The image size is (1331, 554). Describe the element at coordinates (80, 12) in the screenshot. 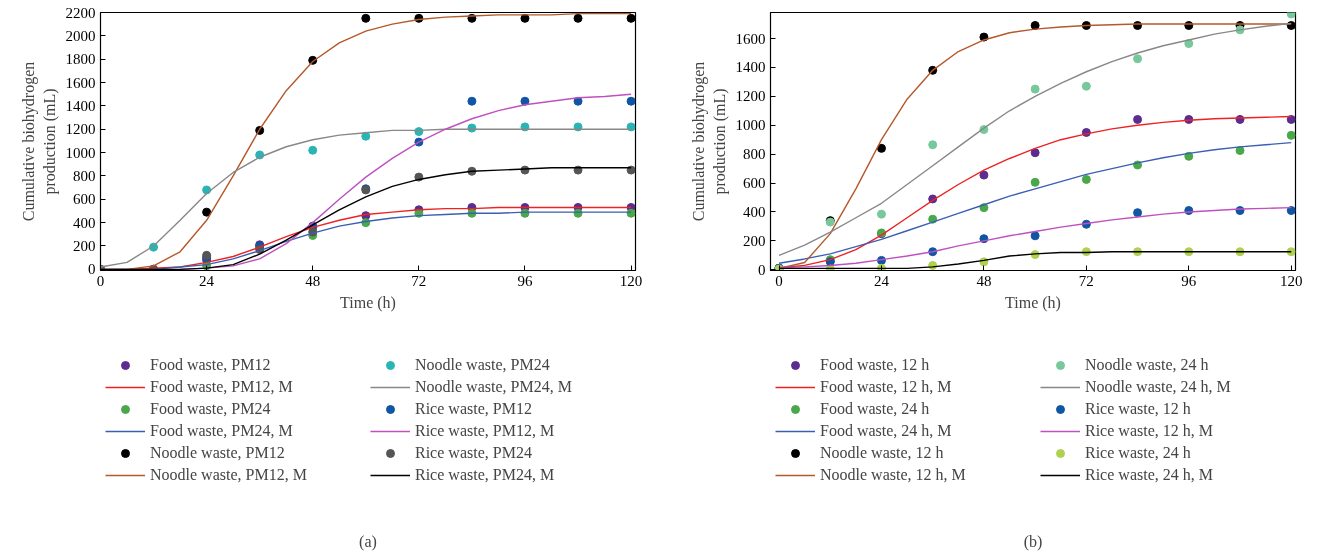

I see `y-tick-label: 2200` at that location.